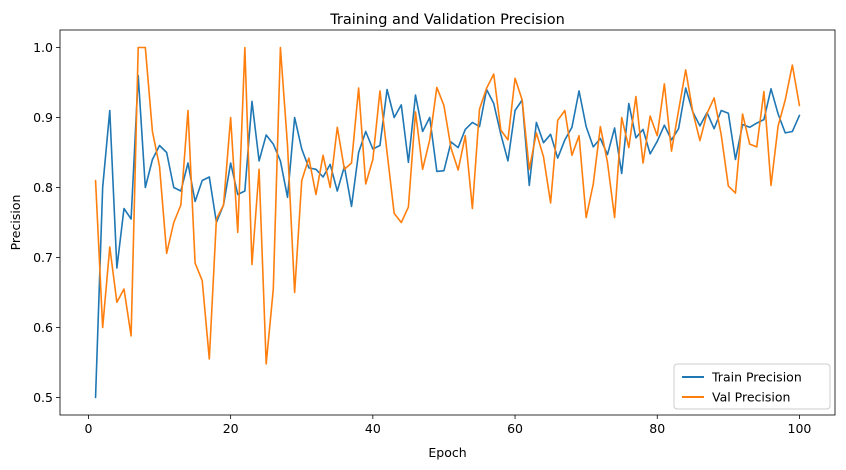  What do you see at coordinates (231, 428) in the screenshot?
I see `x-tick-label: 20` at bounding box center [231, 428].